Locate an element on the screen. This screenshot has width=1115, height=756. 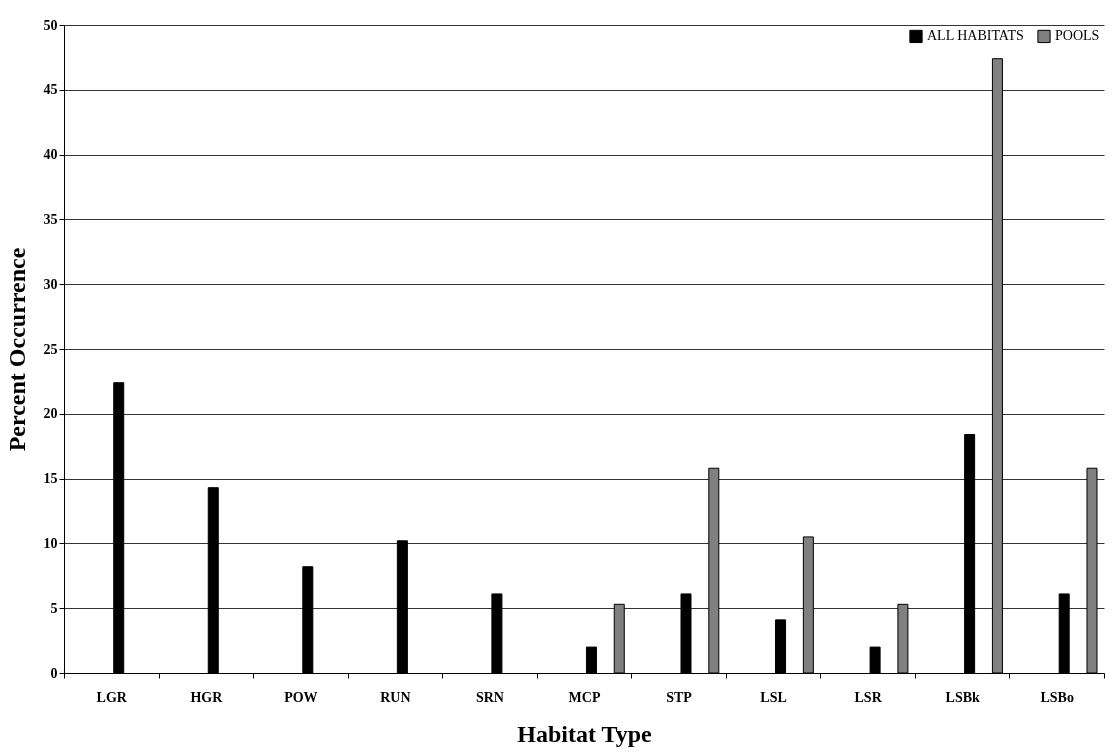
x-tick-label: LSR is located at coordinates (868, 697).